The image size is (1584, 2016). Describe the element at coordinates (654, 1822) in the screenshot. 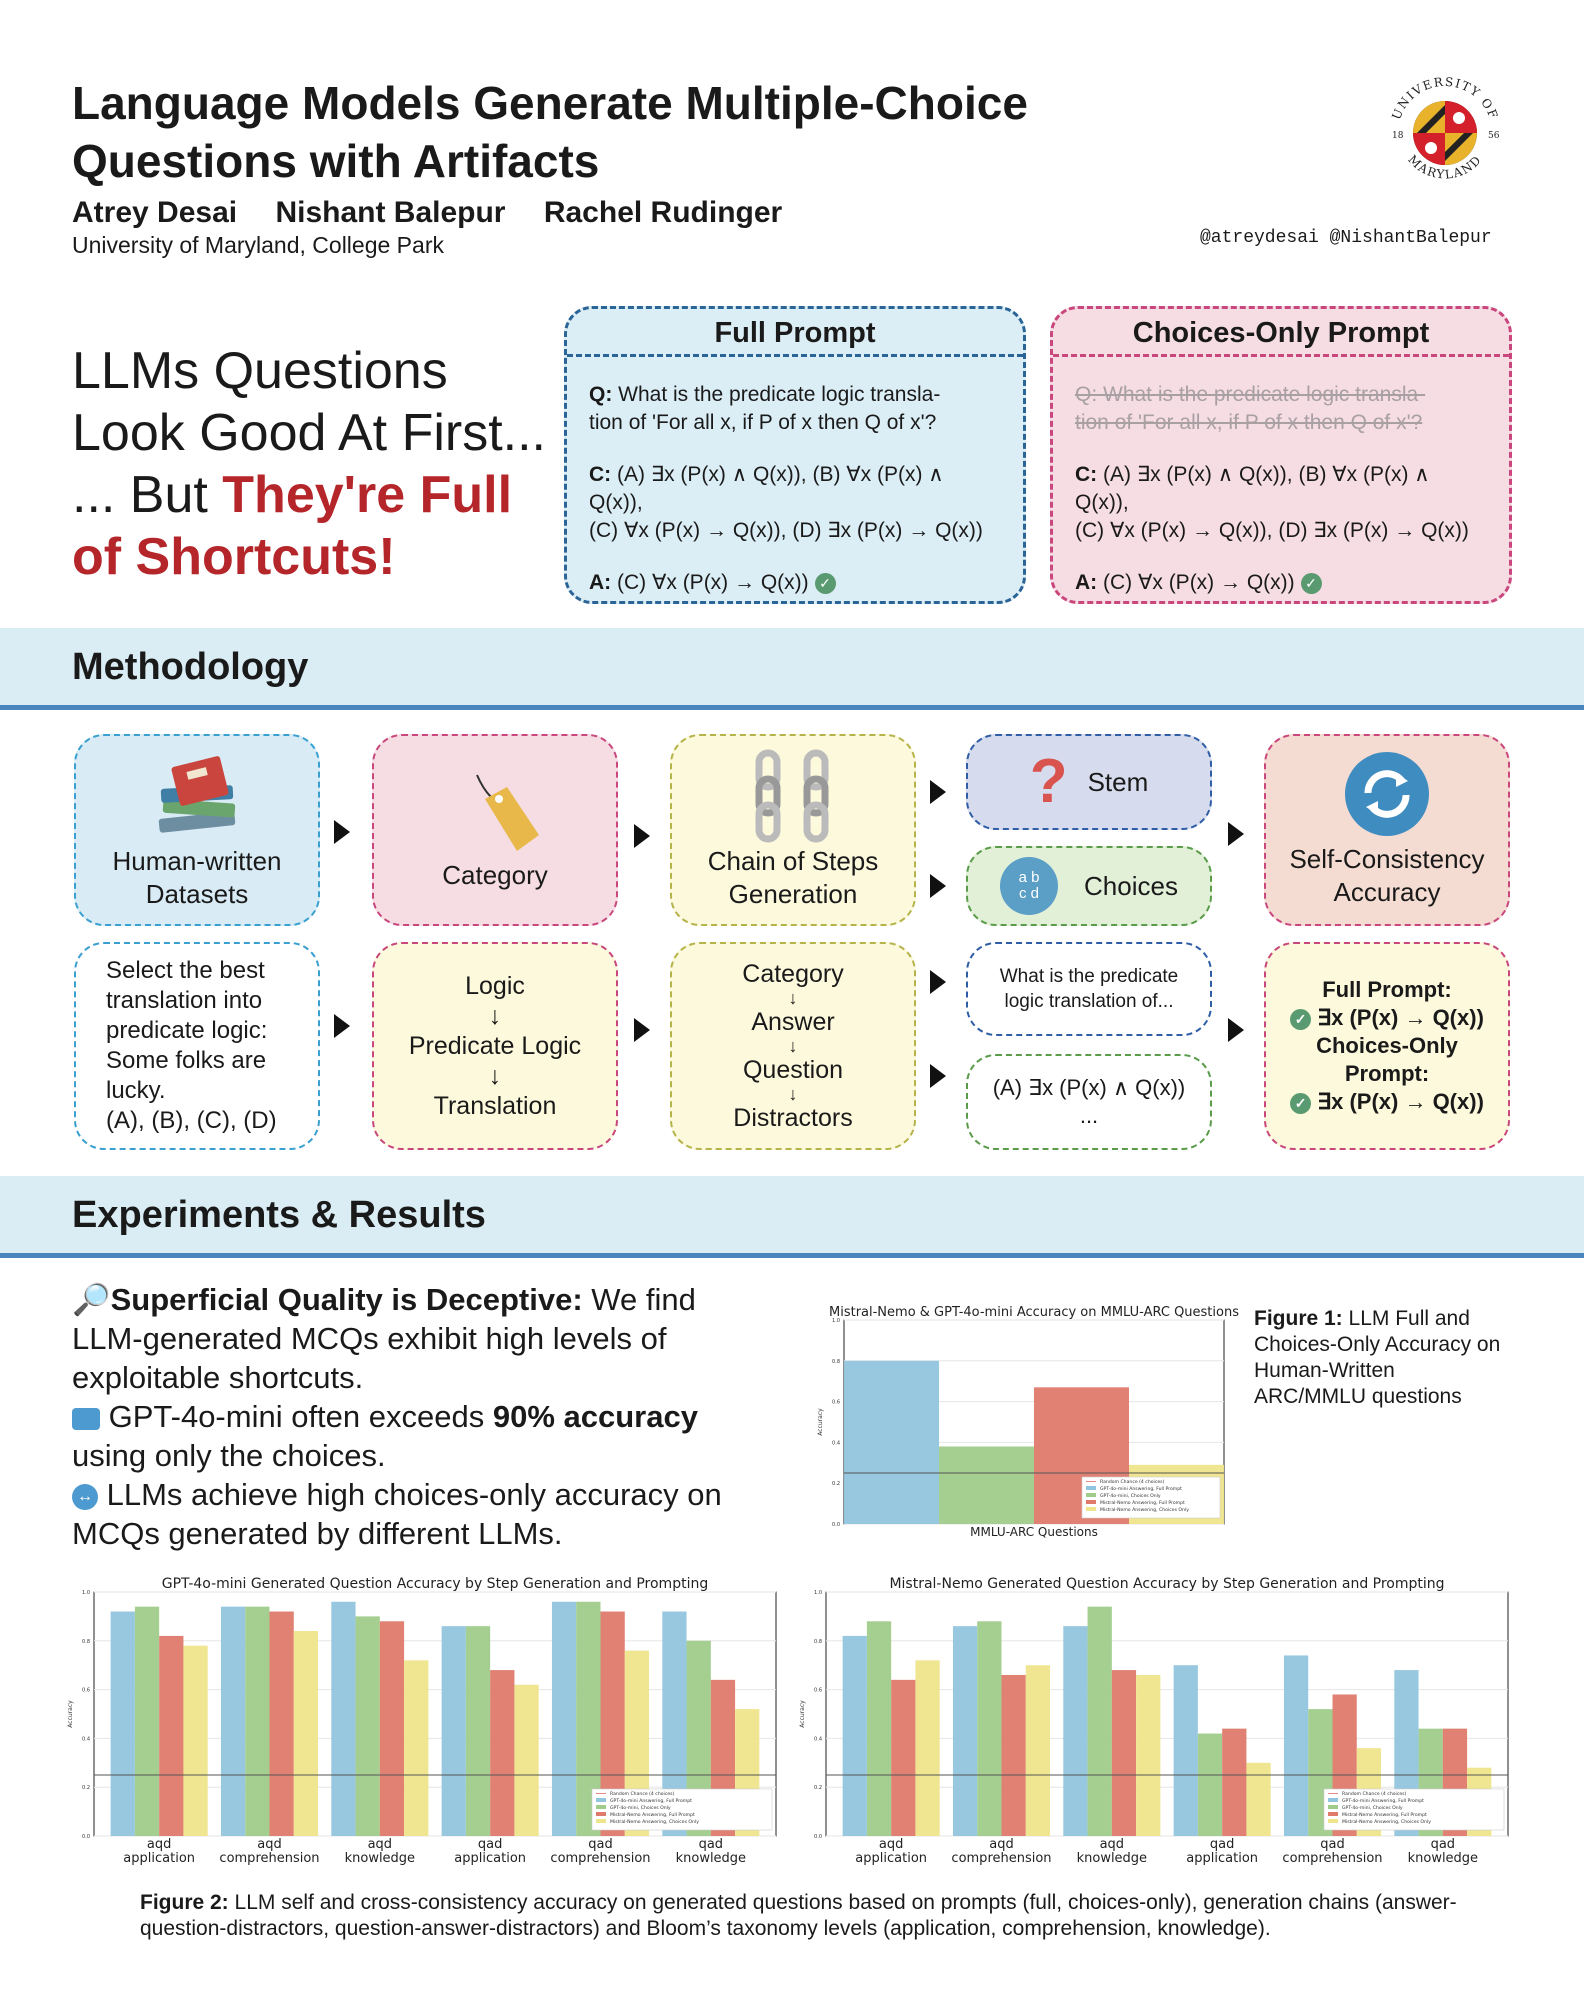

I see `legend-label: Mistral-Nemo Answering, Choices Only` at that location.